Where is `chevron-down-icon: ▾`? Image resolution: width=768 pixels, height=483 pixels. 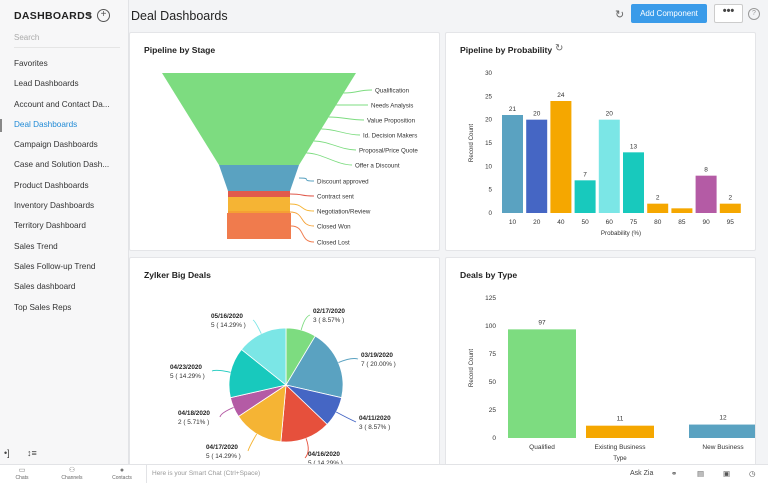 chevron-down-icon: ▾ is located at coordinates (89, 15).